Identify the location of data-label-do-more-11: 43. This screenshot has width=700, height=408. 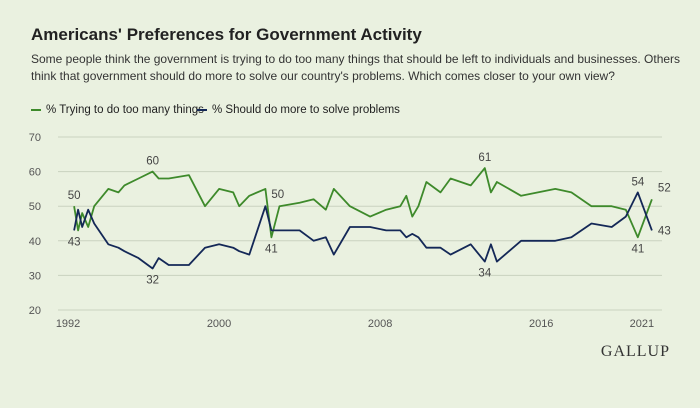
(664, 231).